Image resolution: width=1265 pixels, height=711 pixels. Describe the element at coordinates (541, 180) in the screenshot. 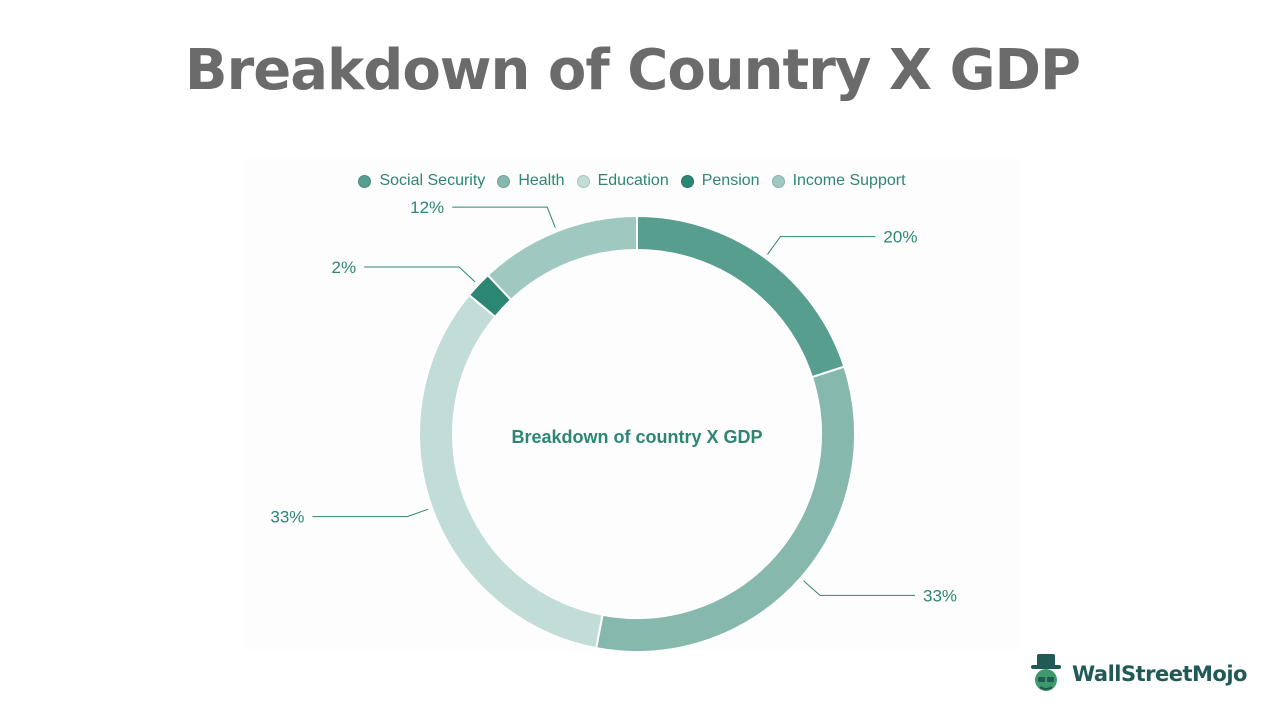

I see `legend-label: Health` at that location.